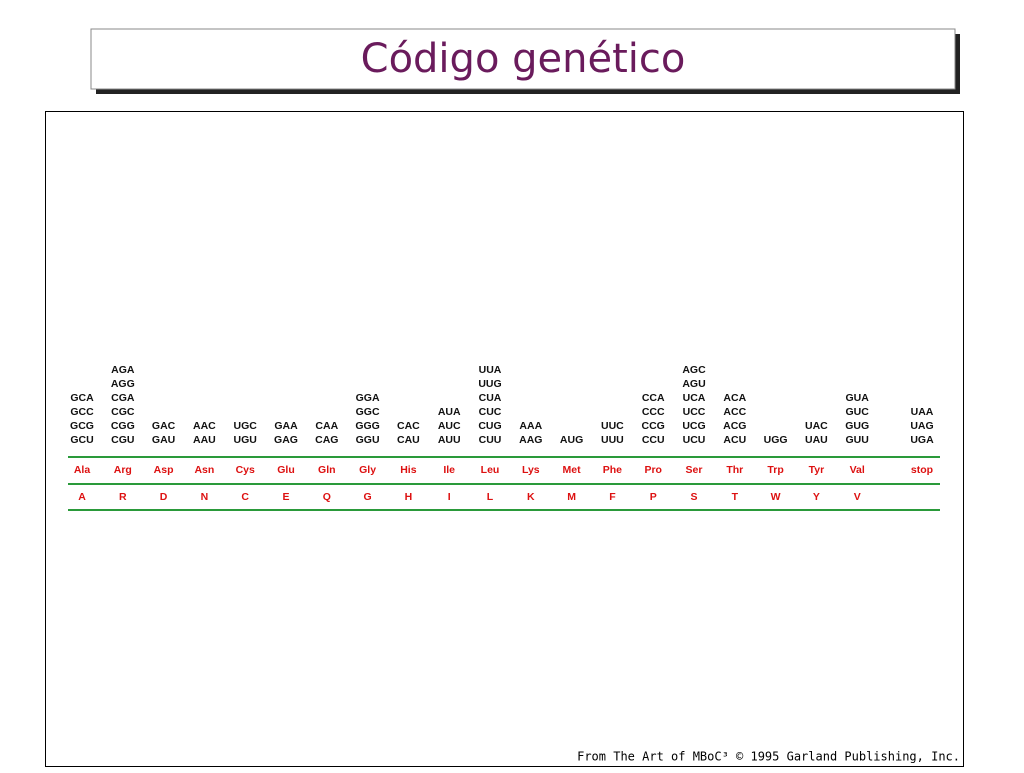  What do you see at coordinates (490, 470) in the screenshot?
I see `amino-acid: Leu` at bounding box center [490, 470].